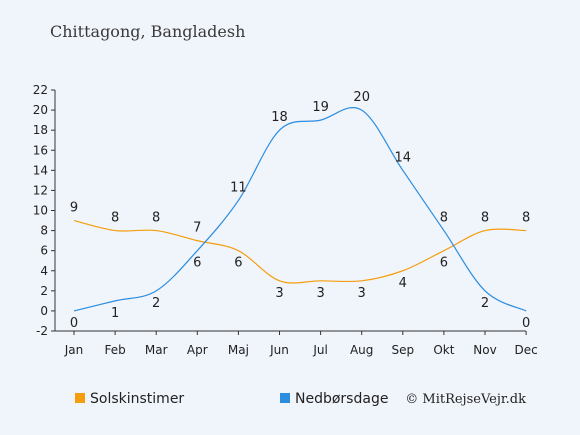 The width and height of the screenshot is (580, 435). What do you see at coordinates (137, 399) in the screenshot?
I see `legend-label-0: Solskinstimer` at bounding box center [137, 399].